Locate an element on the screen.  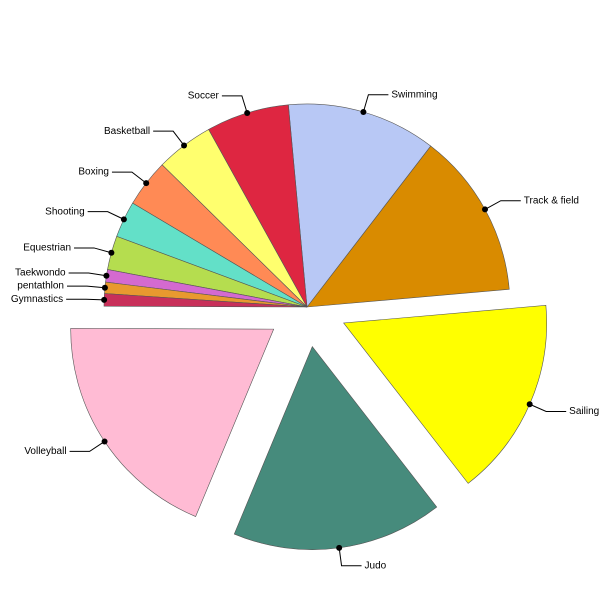
slice-label: pentathlon is located at coordinates (40, 286).